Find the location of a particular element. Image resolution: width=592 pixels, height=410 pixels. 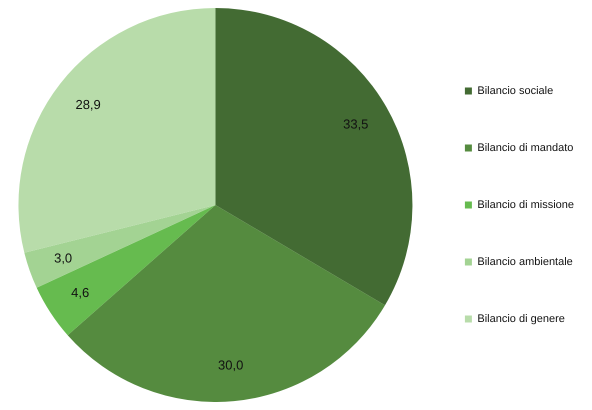

legend-label: Bilancio di missione is located at coordinates (525, 205).